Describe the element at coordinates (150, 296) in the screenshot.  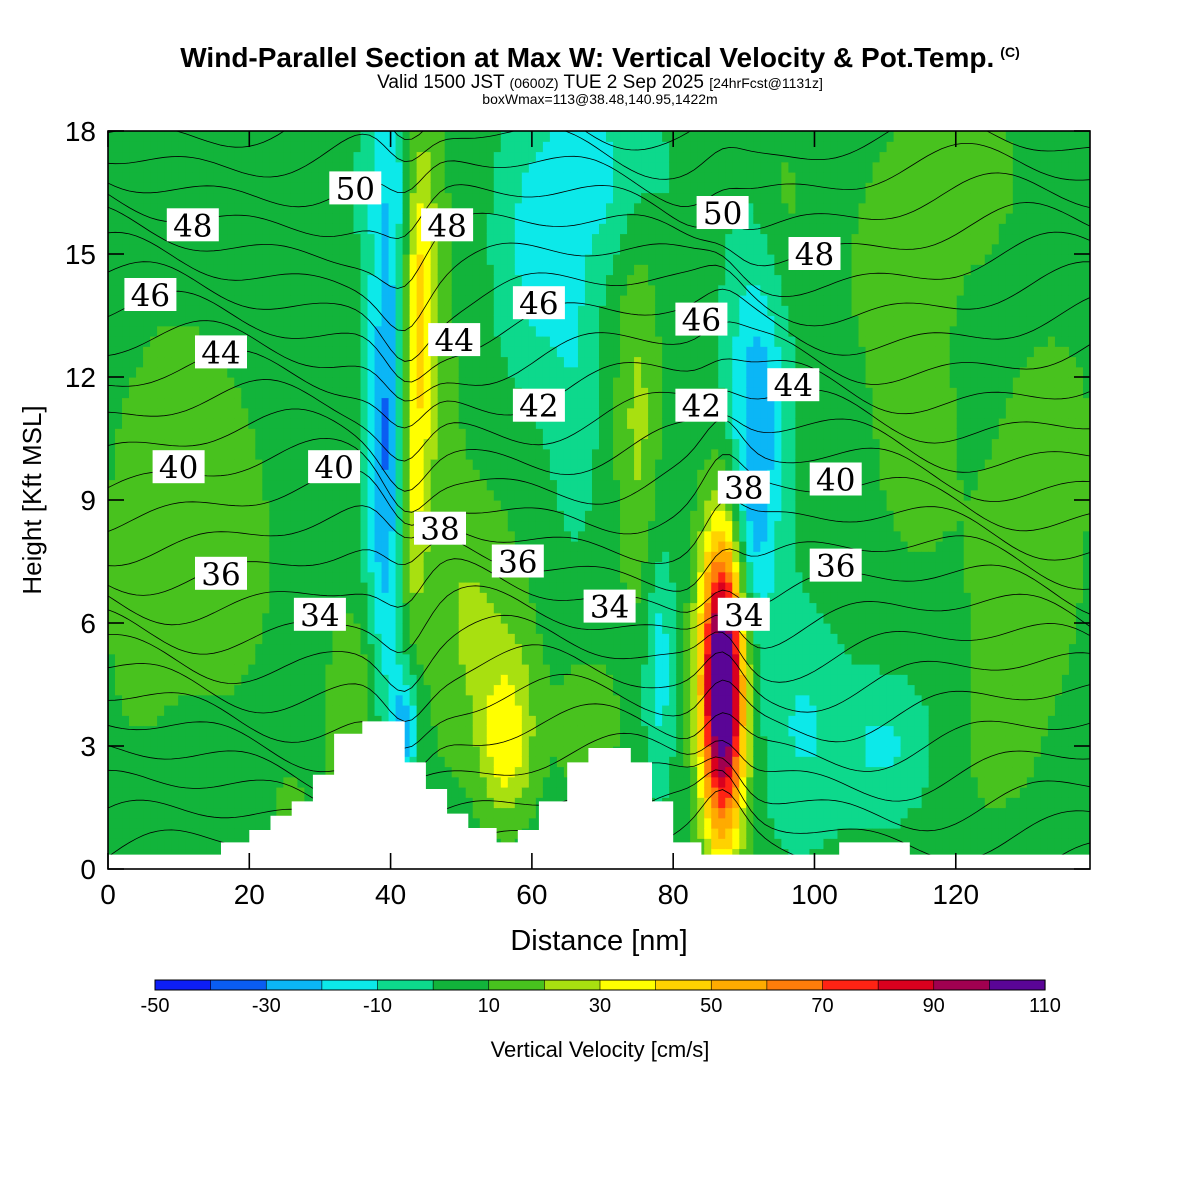
I see `theta-label-5: 46` at that location.